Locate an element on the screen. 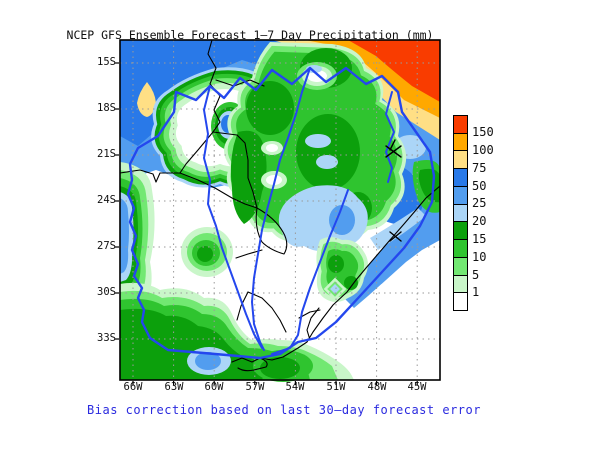 This screenshot has height=450, width=600. legend-label: 75 is located at coordinates (479, 168).